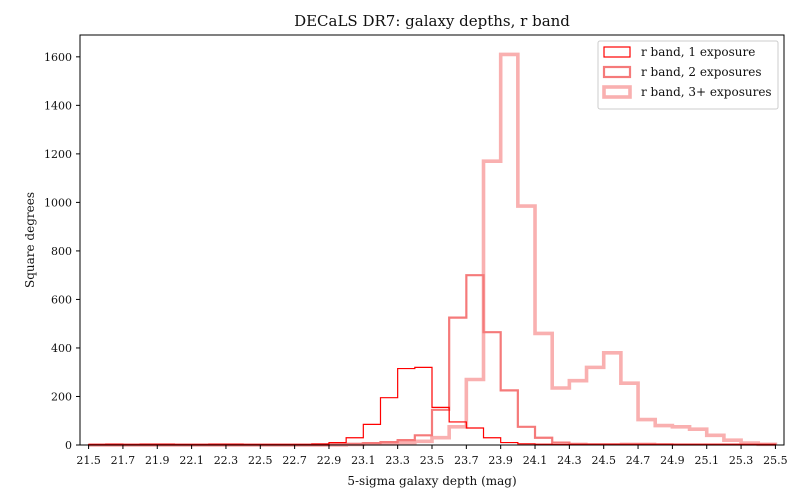 The image size is (800, 500). What do you see at coordinates (432, 460) in the screenshot?
I see `x-tick-label: 23.5` at bounding box center [432, 460].